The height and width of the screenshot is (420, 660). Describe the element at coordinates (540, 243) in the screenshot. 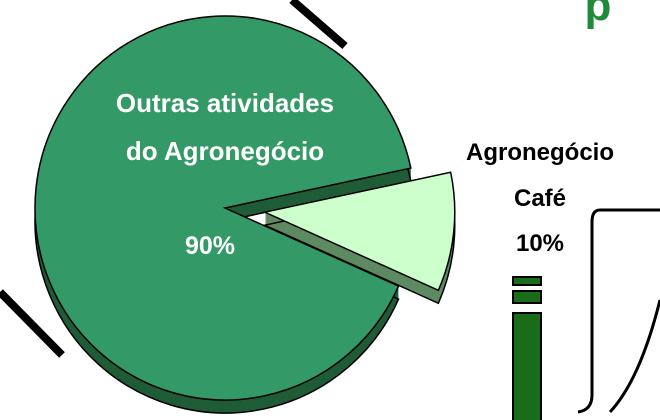

I see `value-label: 10%` at that location.